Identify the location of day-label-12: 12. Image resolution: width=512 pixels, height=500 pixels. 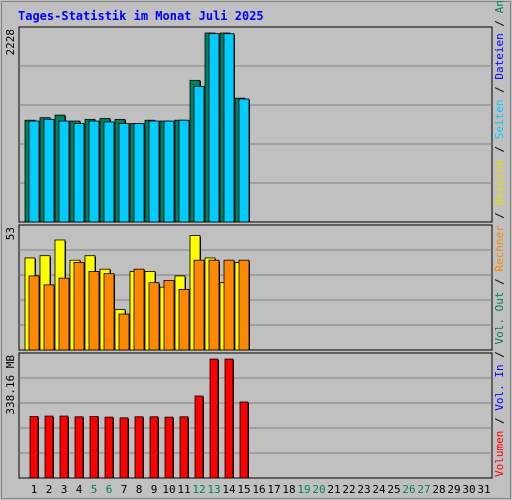
(198, 489).